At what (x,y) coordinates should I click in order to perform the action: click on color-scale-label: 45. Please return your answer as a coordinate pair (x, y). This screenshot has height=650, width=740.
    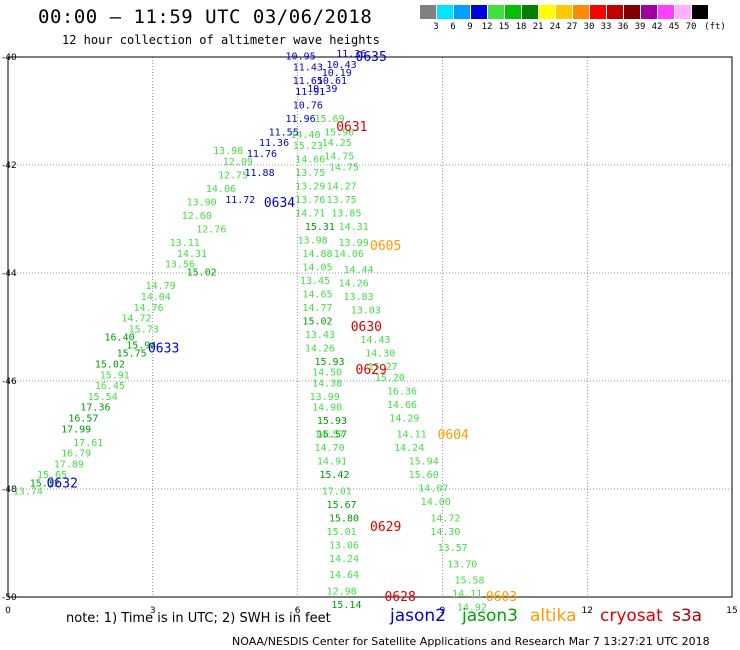
    Looking at the image, I should click on (674, 27).